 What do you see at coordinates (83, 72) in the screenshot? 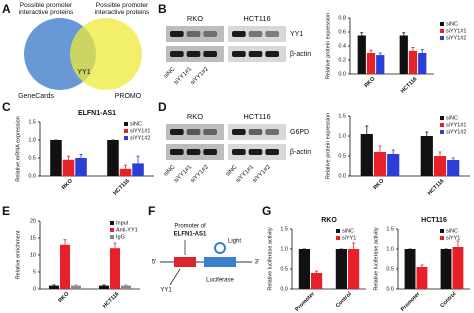
I see `venn-overlap-label: YY1` at bounding box center [83, 72].